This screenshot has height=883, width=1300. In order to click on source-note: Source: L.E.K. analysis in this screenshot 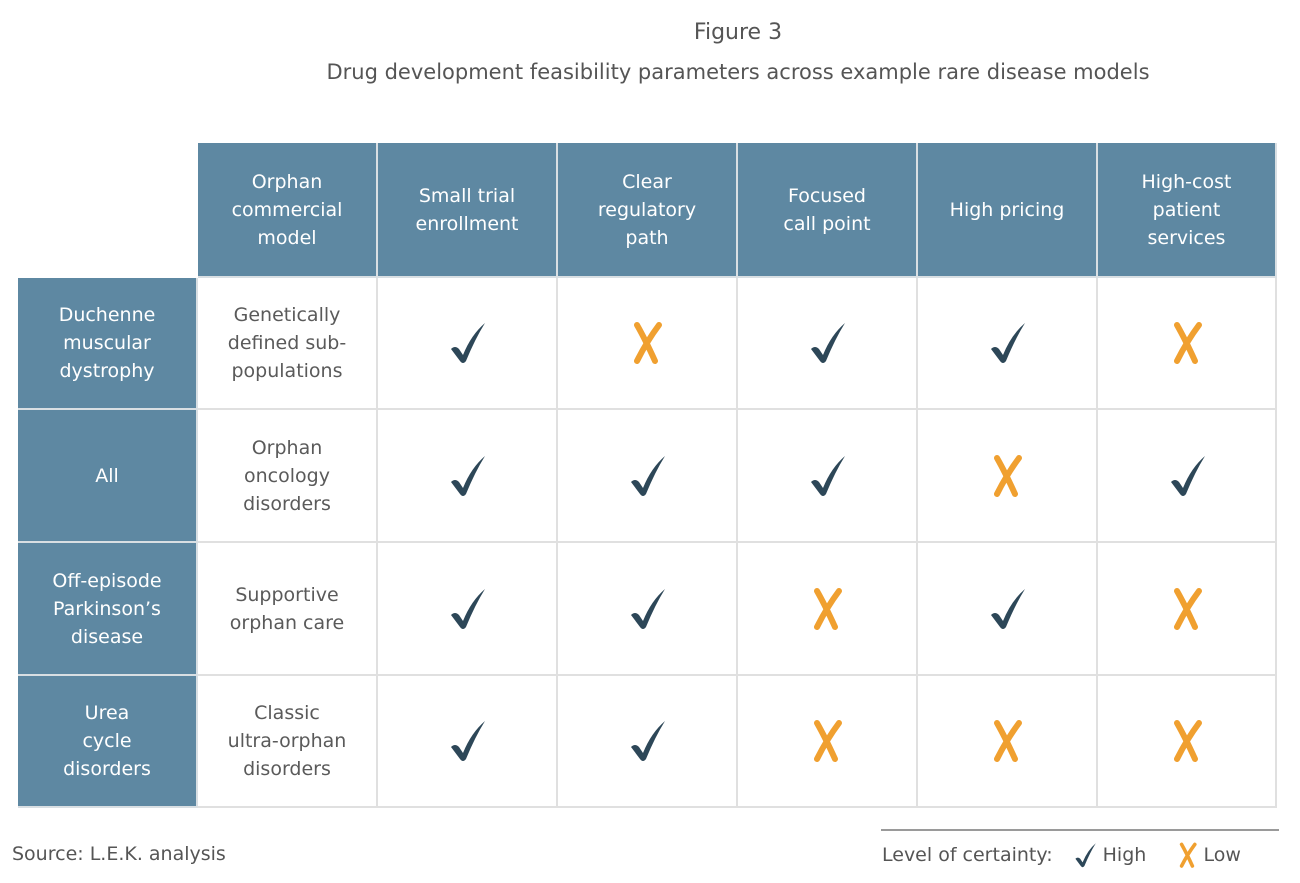, I will do `click(119, 854)`.